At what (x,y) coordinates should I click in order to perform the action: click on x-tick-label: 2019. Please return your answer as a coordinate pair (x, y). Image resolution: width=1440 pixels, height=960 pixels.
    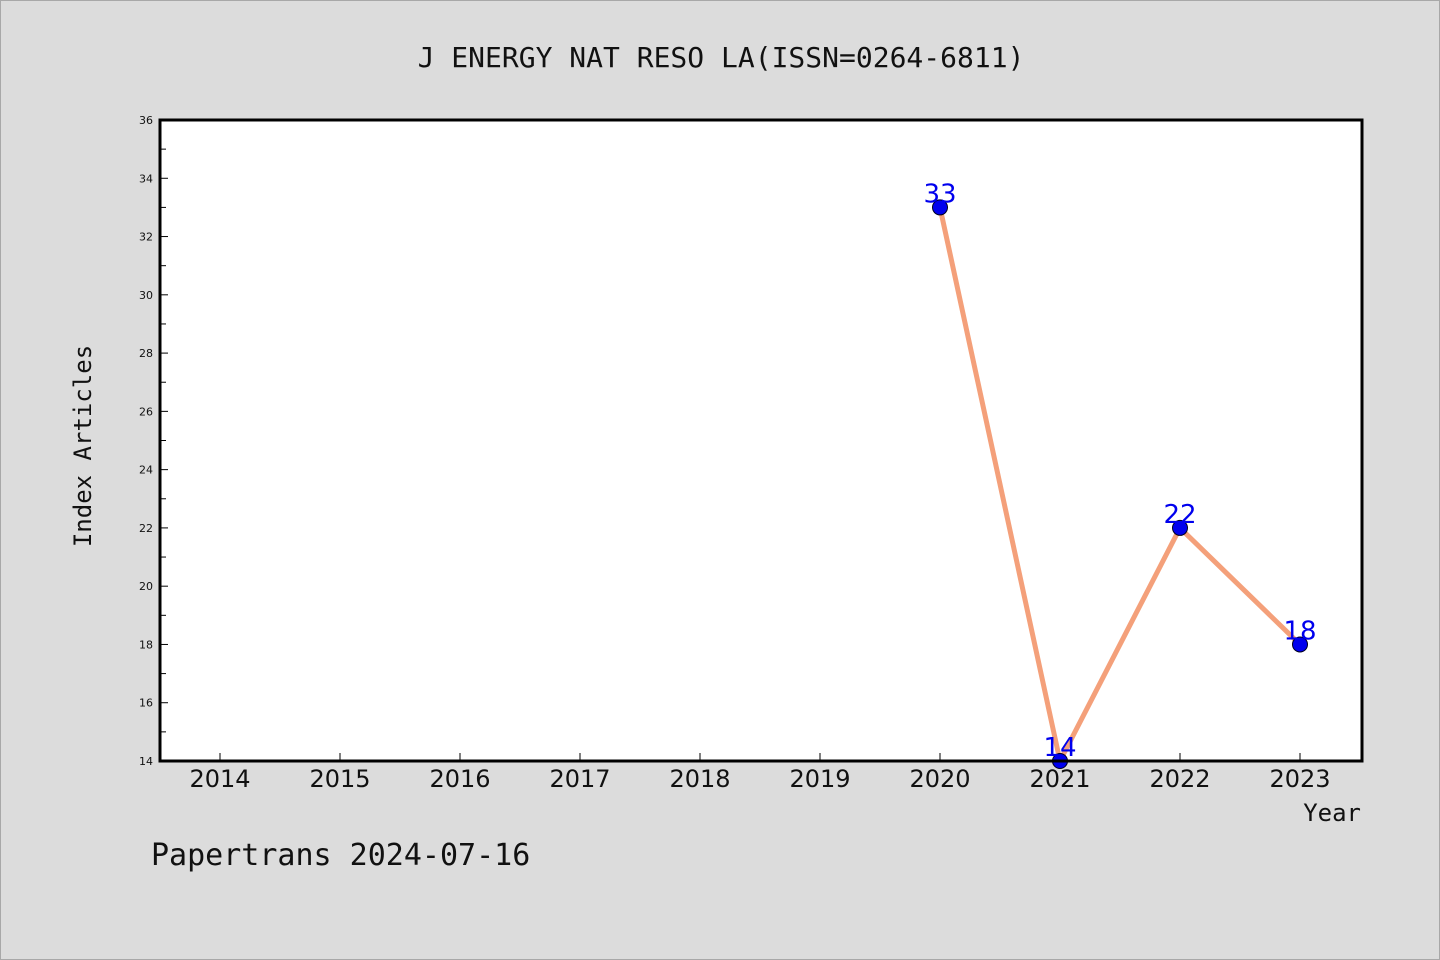
    Looking at the image, I should click on (819, 779).